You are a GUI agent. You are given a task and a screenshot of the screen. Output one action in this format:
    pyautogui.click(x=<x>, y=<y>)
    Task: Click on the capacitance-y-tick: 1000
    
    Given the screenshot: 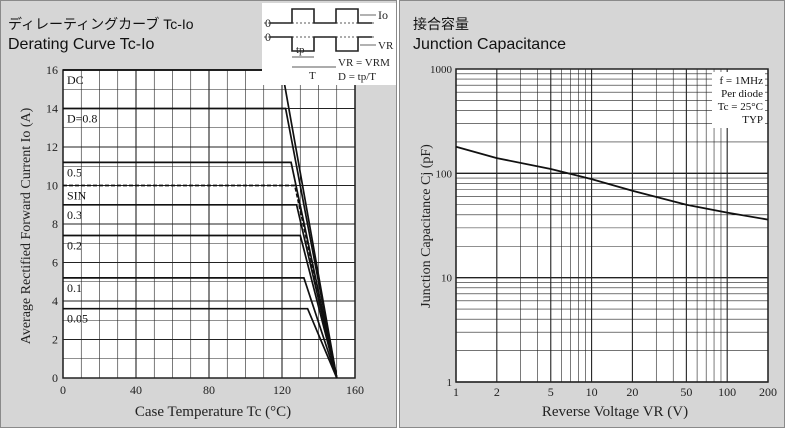 What is the action you would take?
    pyautogui.click(x=441, y=70)
    